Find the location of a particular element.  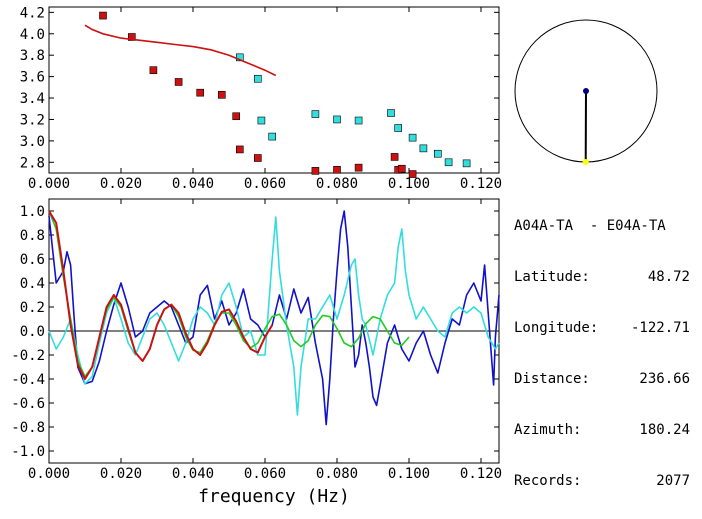

coherence-y-tick-label: 0.2 is located at coordinates (32, 308).